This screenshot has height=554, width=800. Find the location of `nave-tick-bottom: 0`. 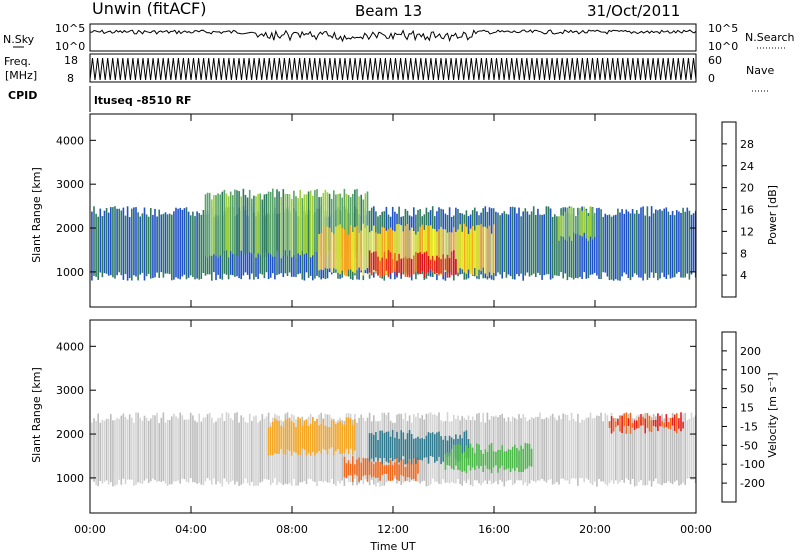

nave-tick-bottom: 0 is located at coordinates (711, 78).